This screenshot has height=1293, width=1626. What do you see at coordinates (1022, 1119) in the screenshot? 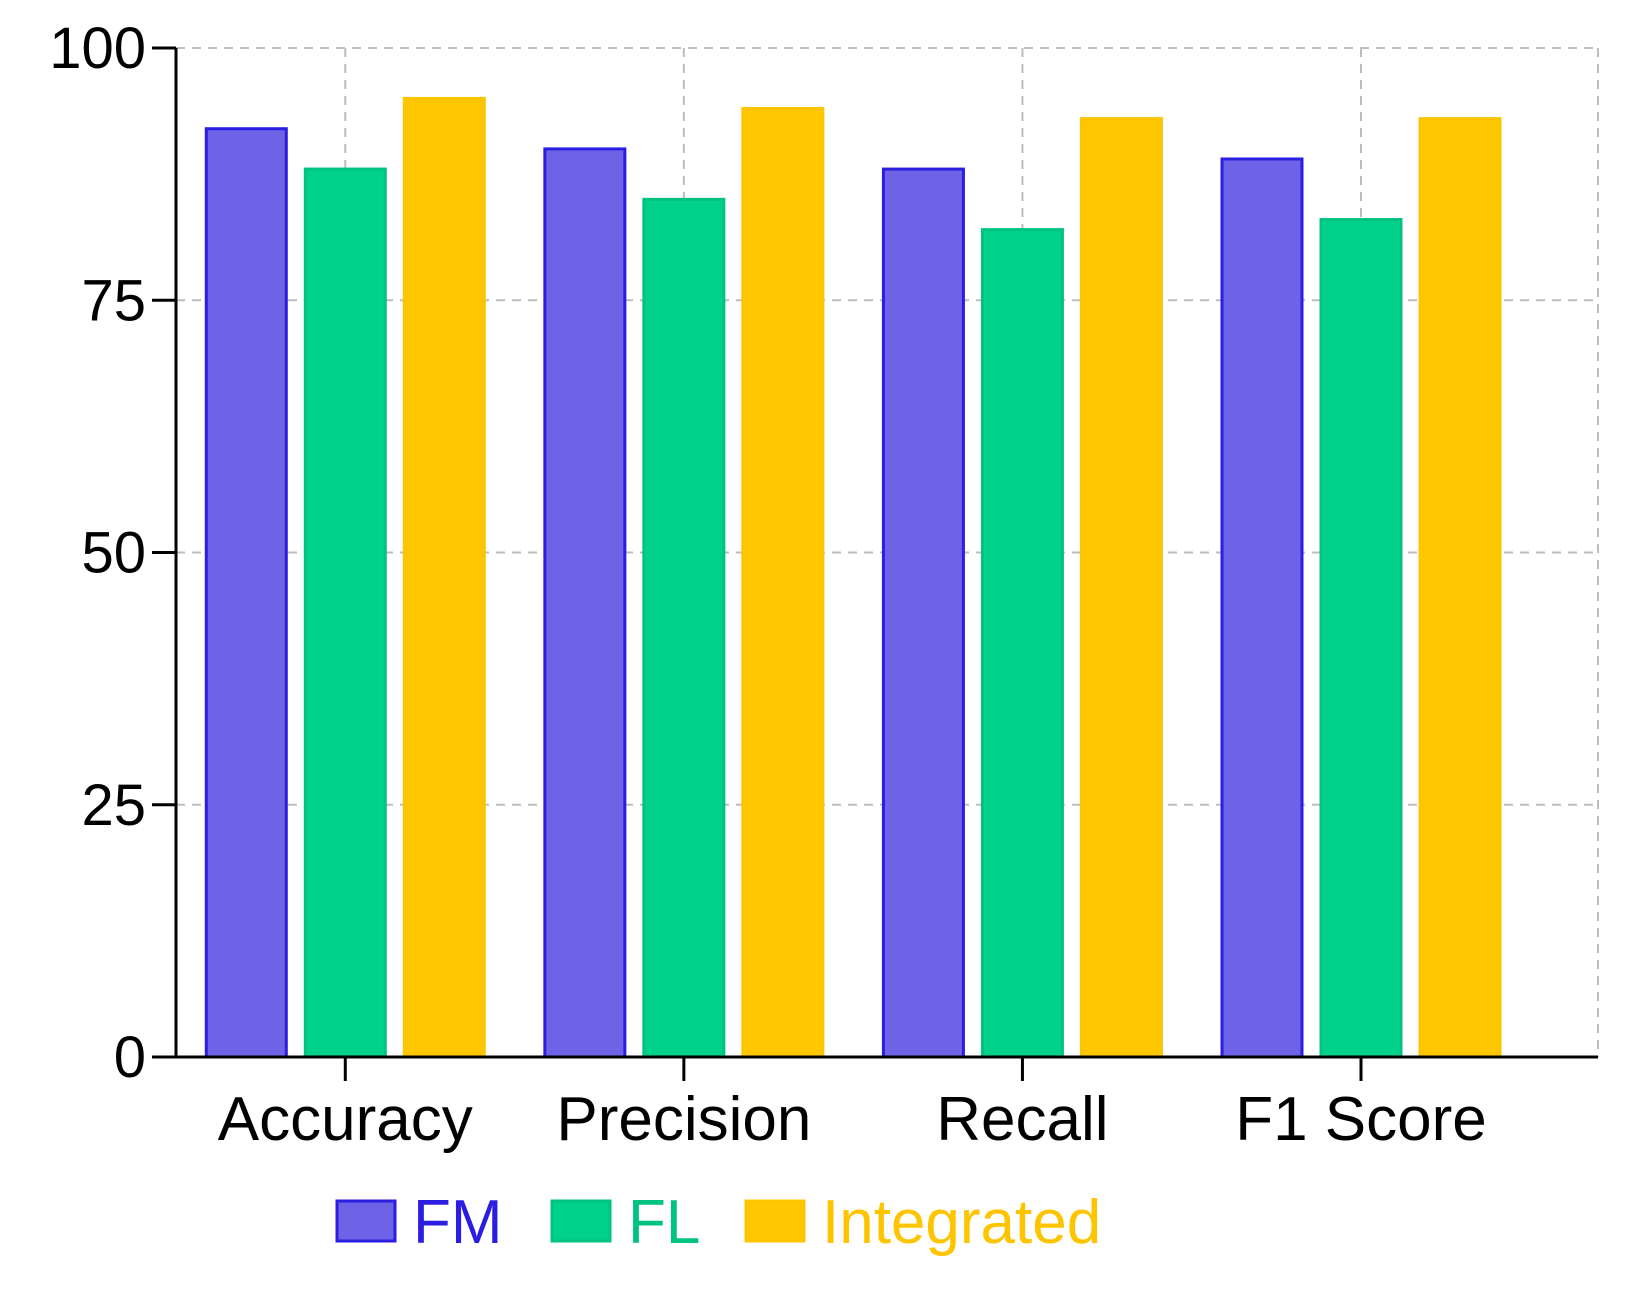
I see `x-tick-label: Recall` at bounding box center [1022, 1119].